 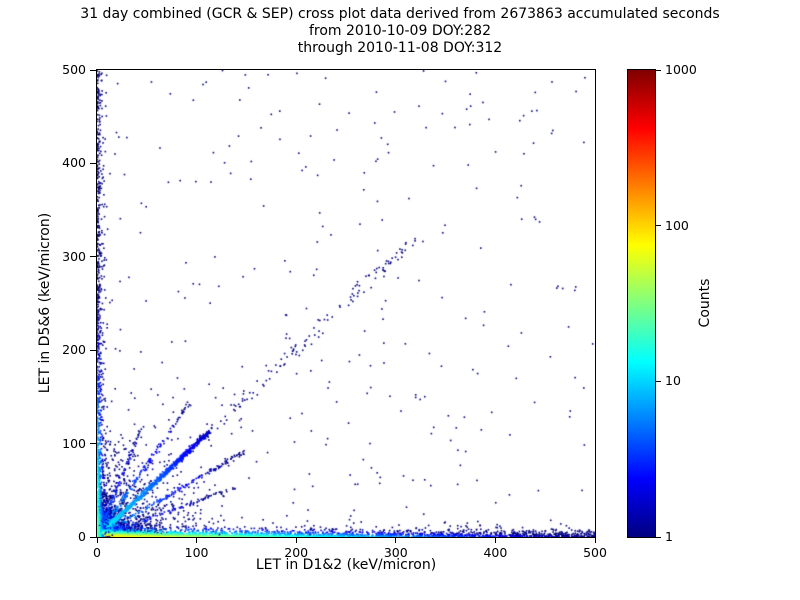 What do you see at coordinates (669, 536) in the screenshot?
I see `colorbar-tick-label: 1` at bounding box center [669, 536].